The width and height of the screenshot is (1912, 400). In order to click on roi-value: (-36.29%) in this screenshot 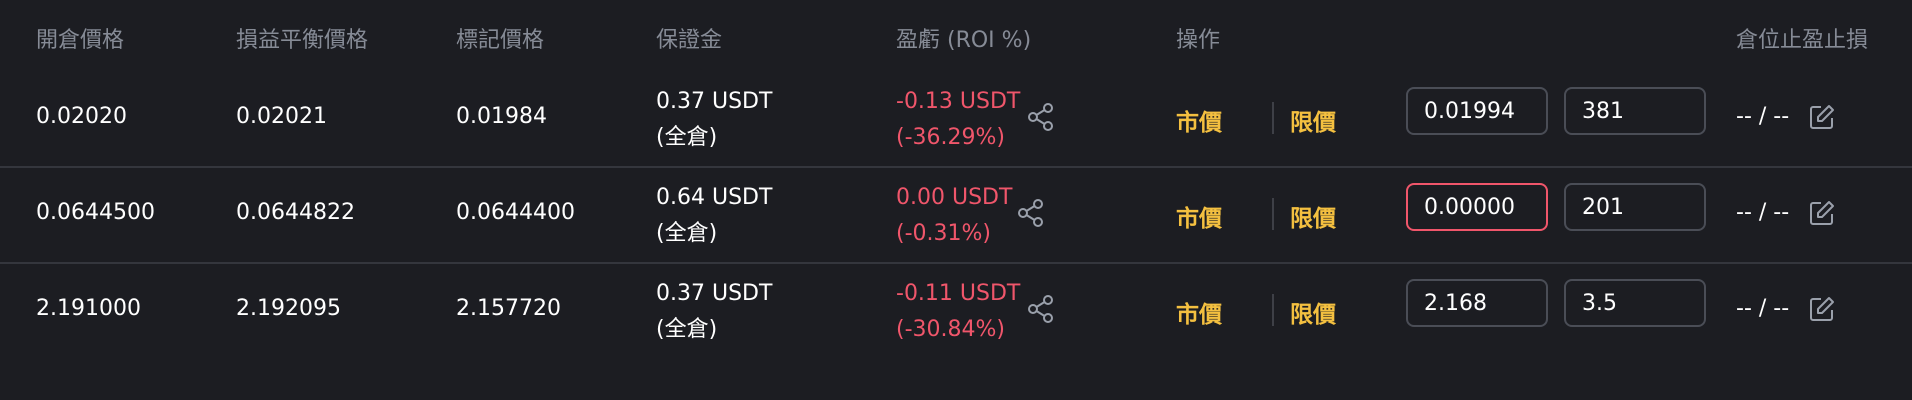, I will do `click(950, 137)`.